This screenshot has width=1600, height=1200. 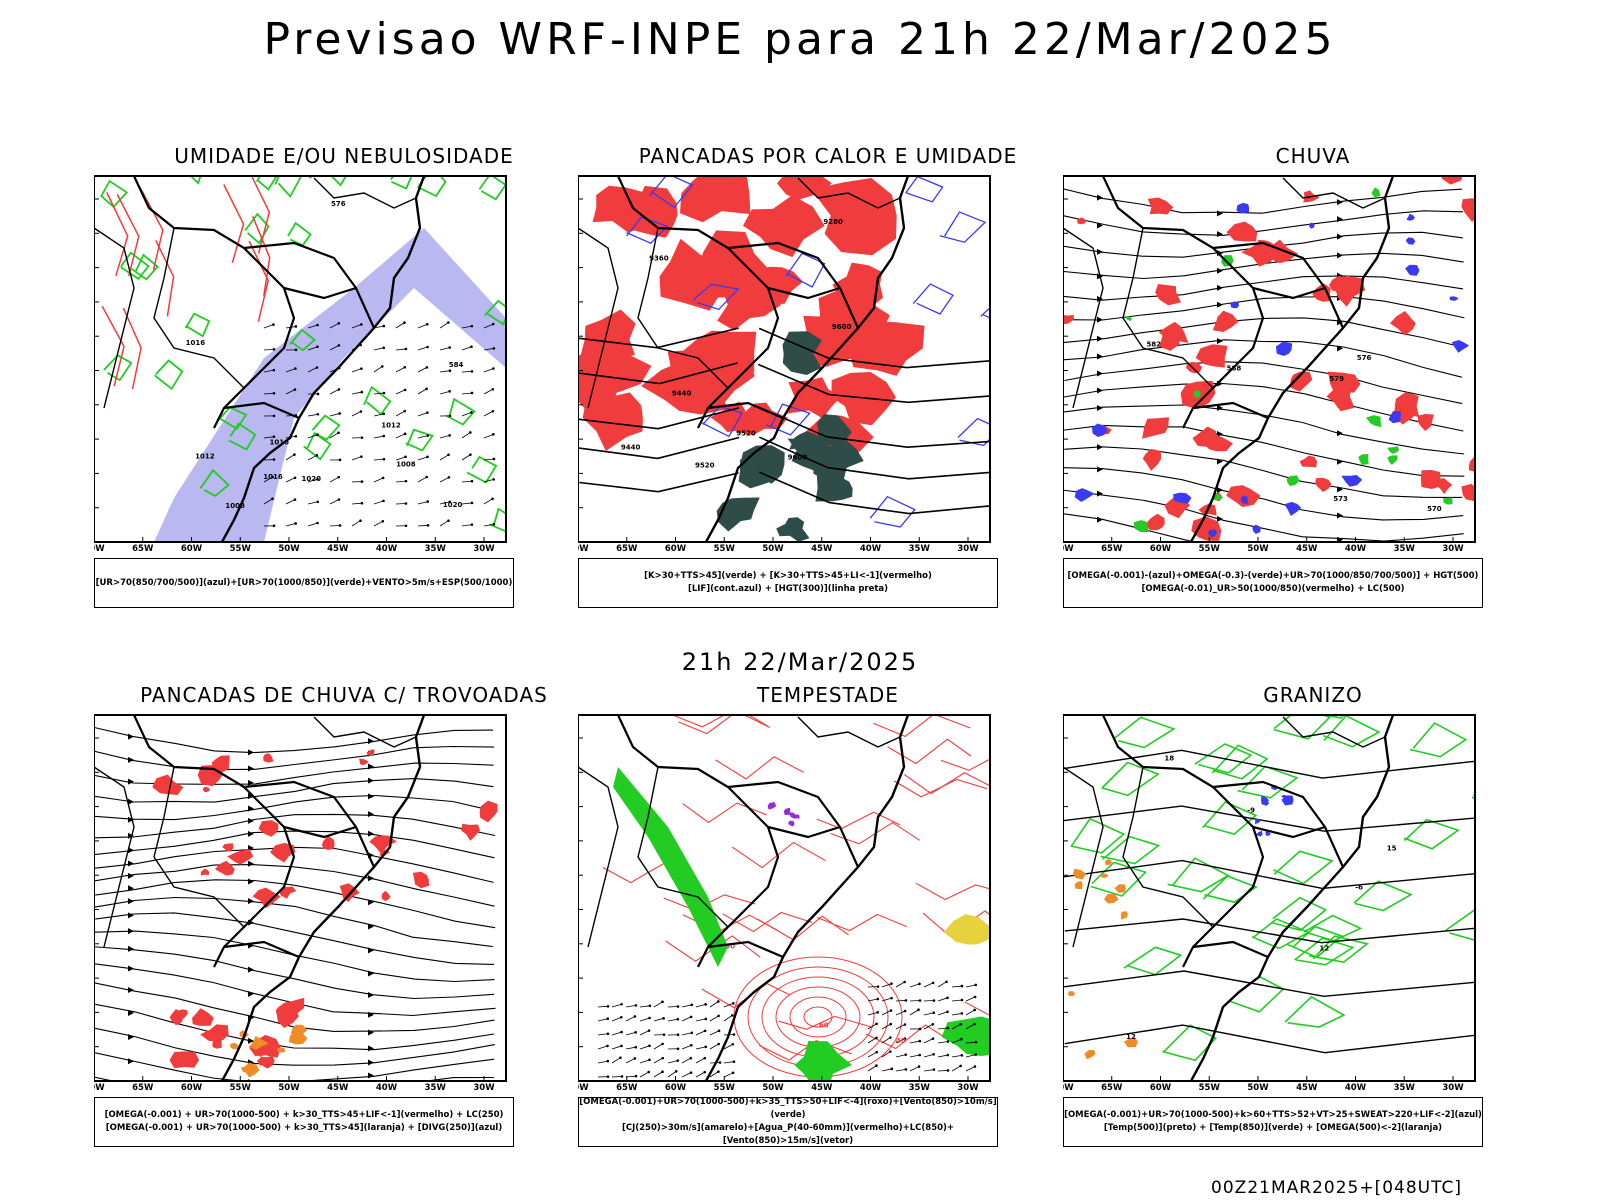 What do you see at coordinates (99, 549) in the screenshot?
I see `lon-label: 70W` at bounding box center [99, 549].